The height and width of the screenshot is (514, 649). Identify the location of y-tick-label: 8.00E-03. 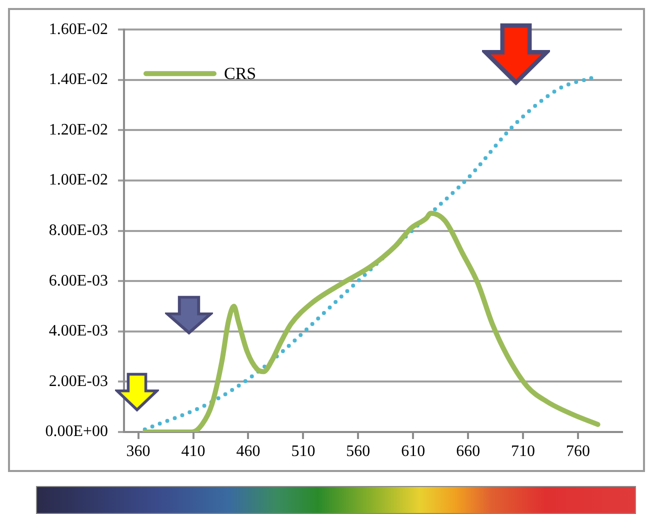
(78, 231).